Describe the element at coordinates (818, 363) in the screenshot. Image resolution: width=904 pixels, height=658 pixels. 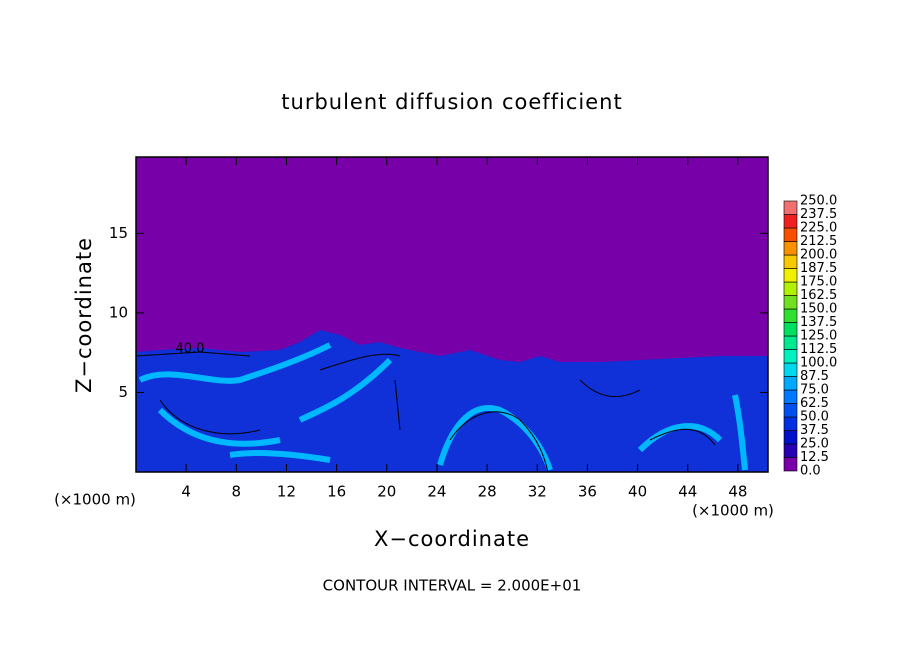
I see `colorbar-label: 100.0` at that location.